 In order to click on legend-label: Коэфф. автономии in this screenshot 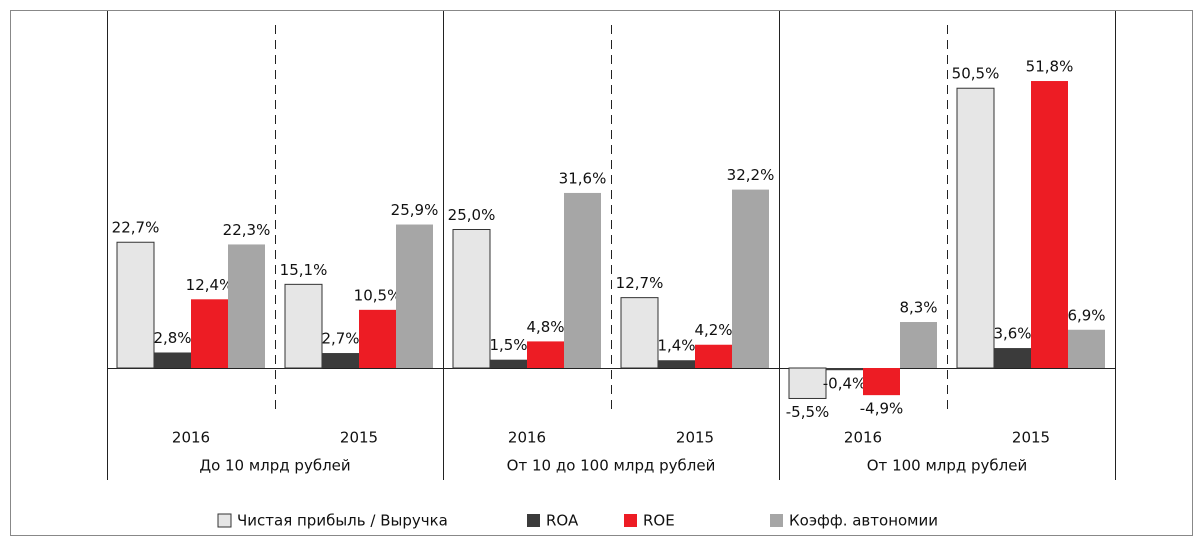, I will do `click(863, 521)`.